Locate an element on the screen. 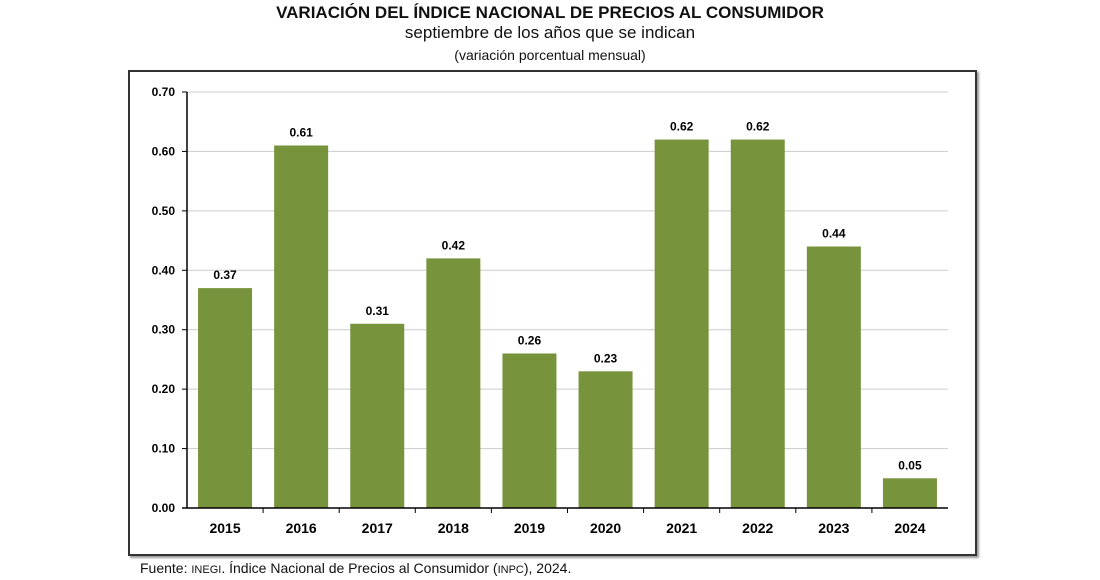  bar-2017 is located at coordinates (377, 415).